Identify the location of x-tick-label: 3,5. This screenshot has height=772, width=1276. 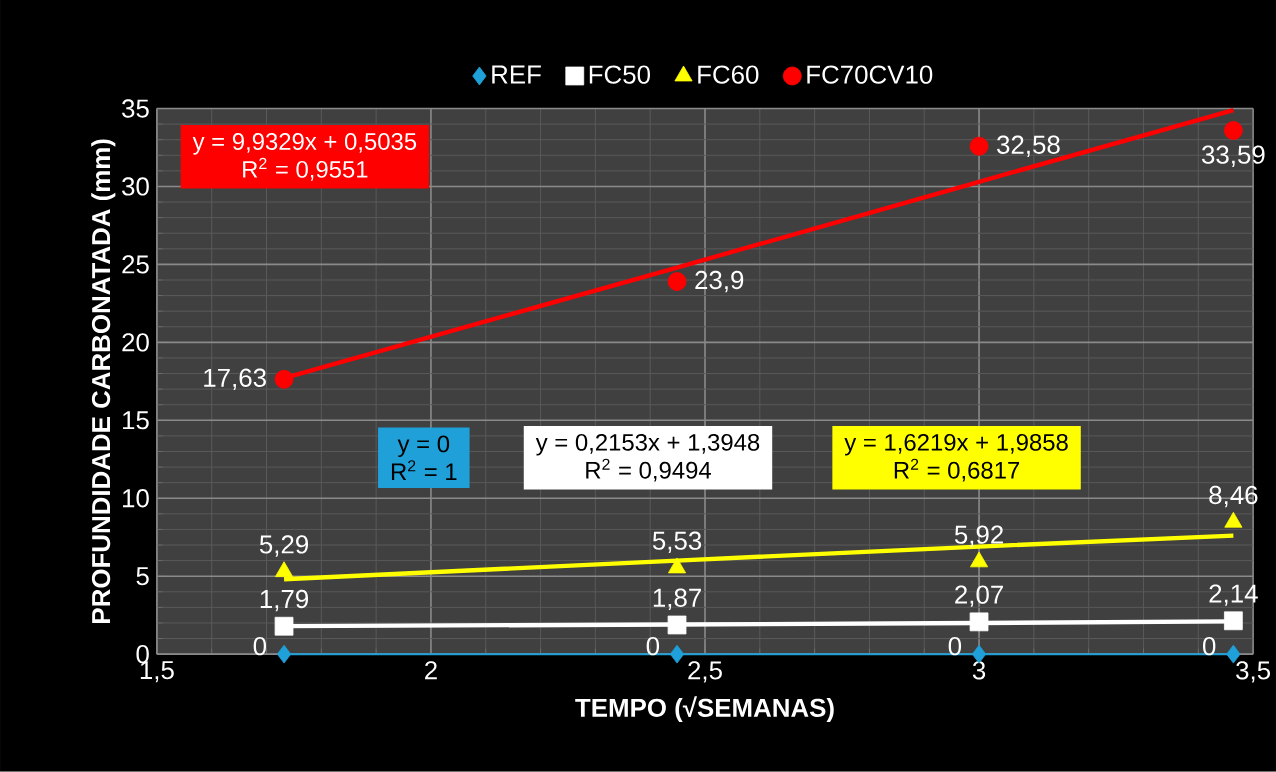
(1253, 672).